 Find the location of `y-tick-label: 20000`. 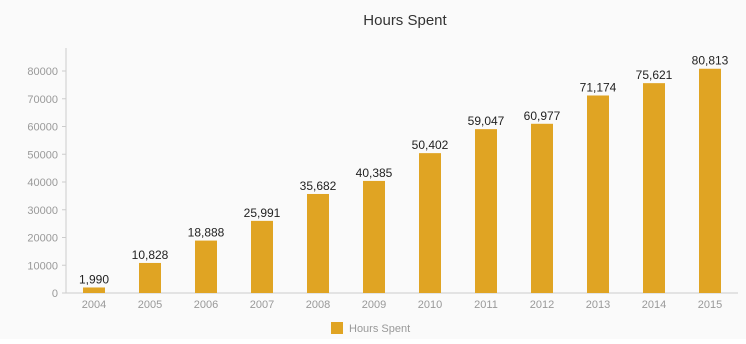

y-tick-label: 20000 is located at coordinates (42, 239).